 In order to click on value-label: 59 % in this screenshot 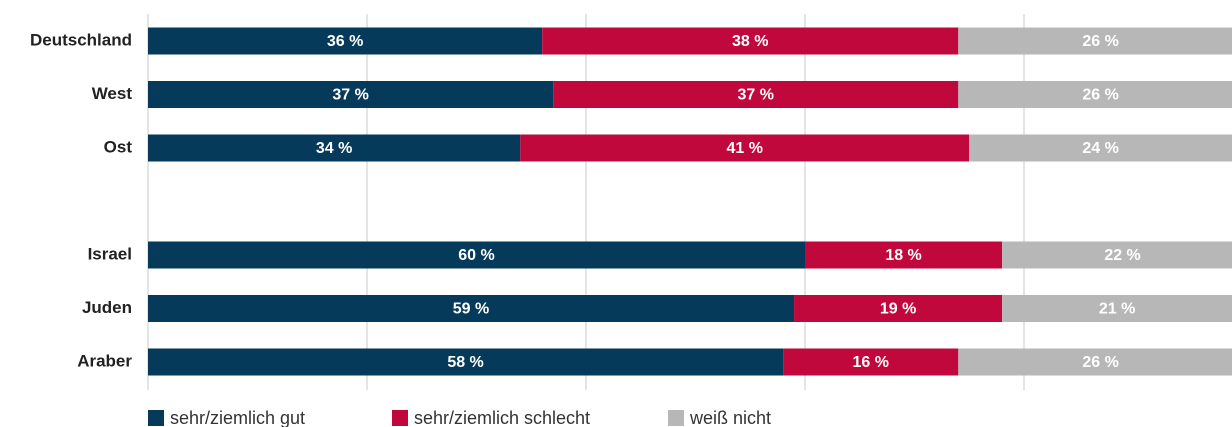, I will do `click(471, 309)`.